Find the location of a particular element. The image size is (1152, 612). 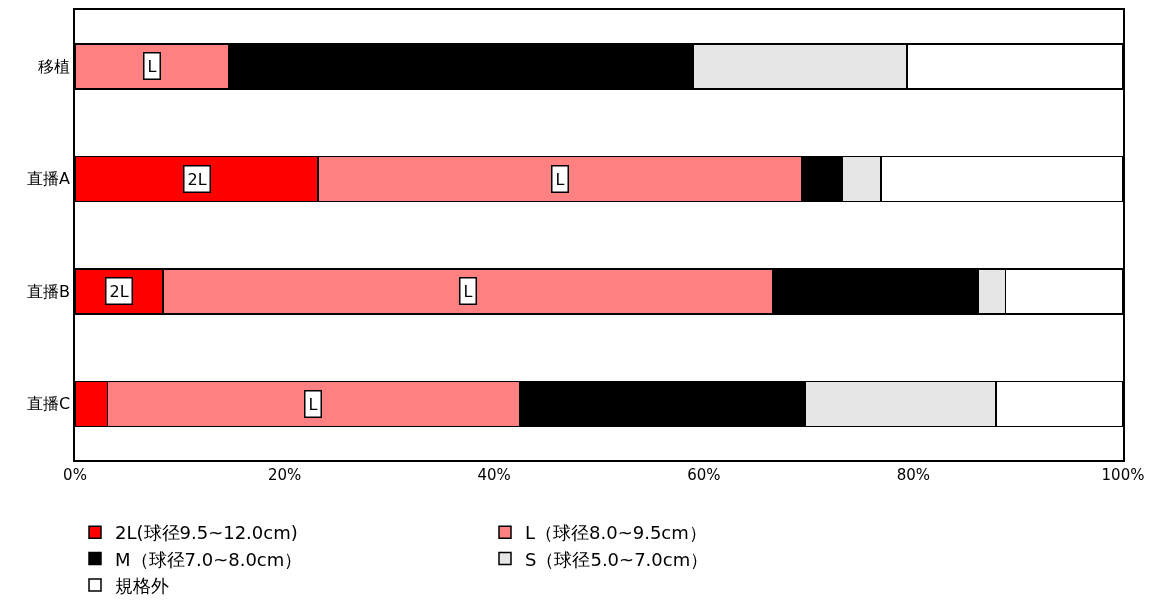

legend-label: 規格外 is located at coordinates (142, 586).